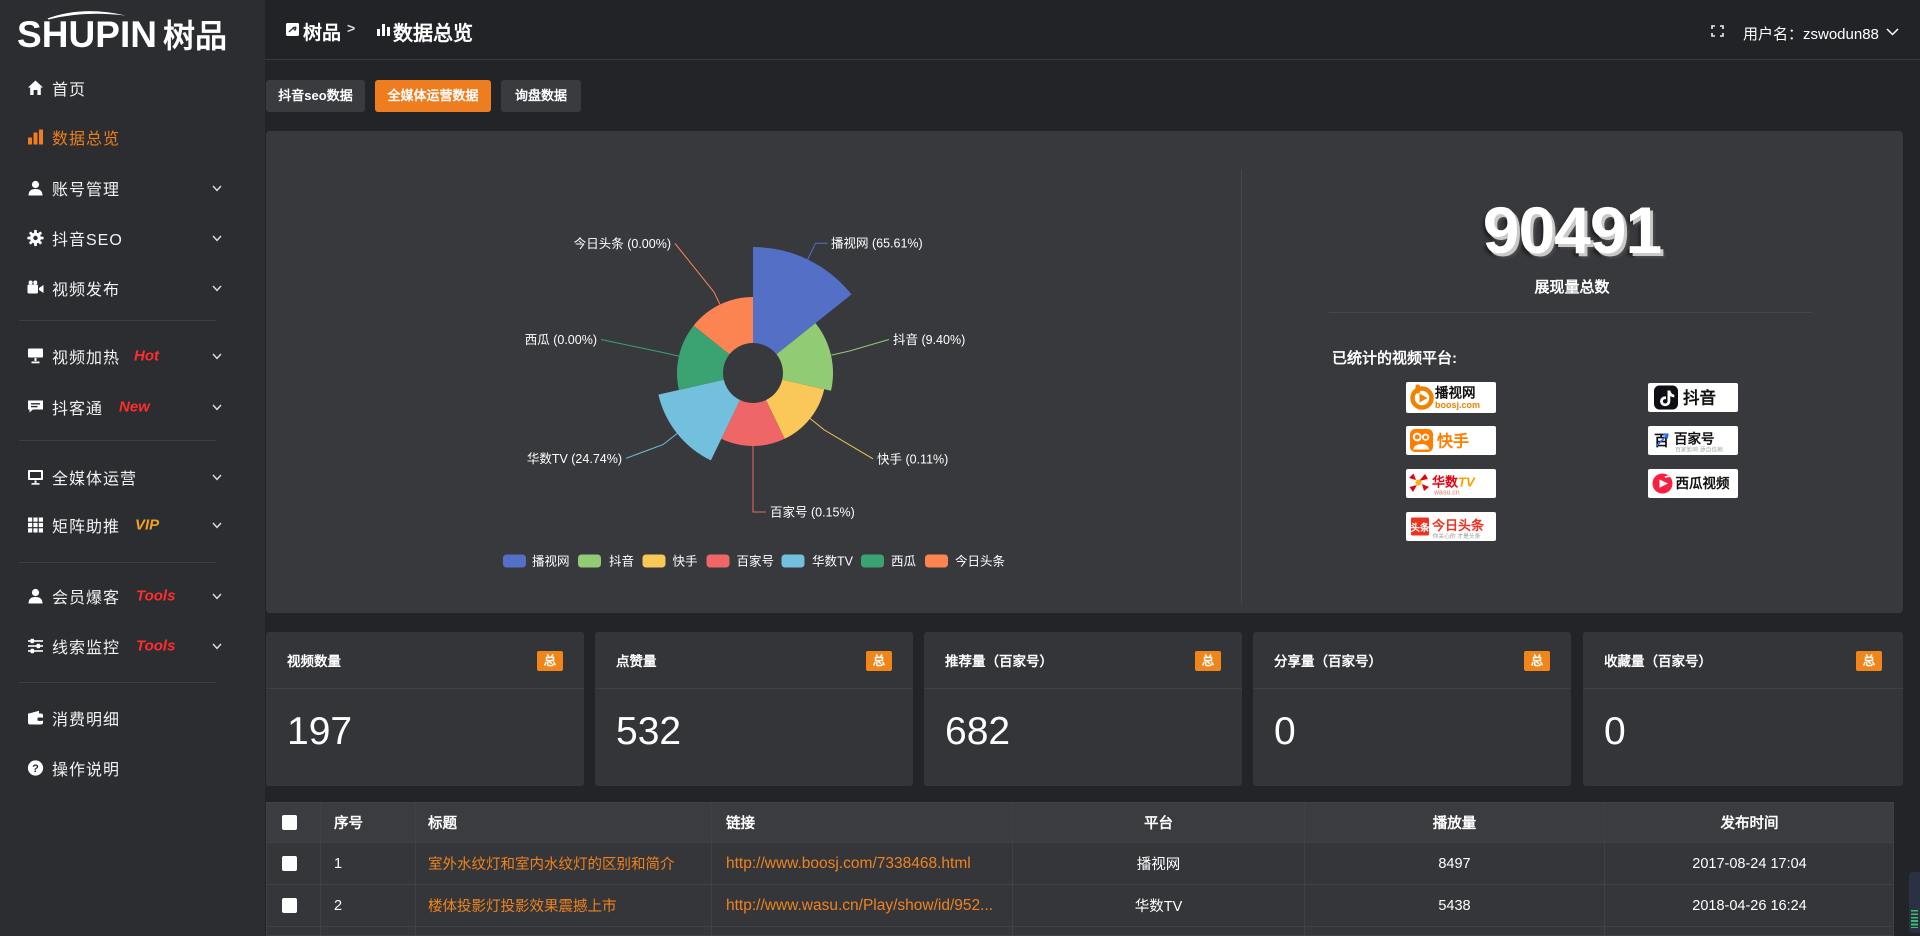 This screenshot has width=1920, height=936. Describe the element at coordinates (1703, 483) in the screenshot. I see `svg-text: 西瓜视频` at that location.